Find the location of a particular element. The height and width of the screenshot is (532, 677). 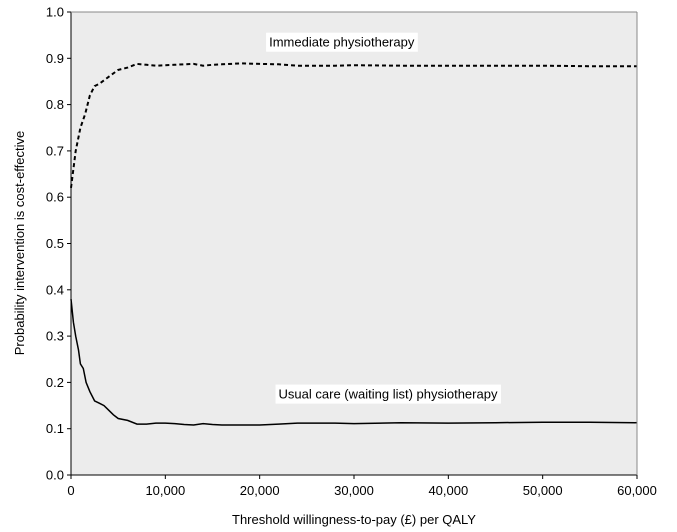

y-tick-label: 0.2 is located at coordinates (55, 382).